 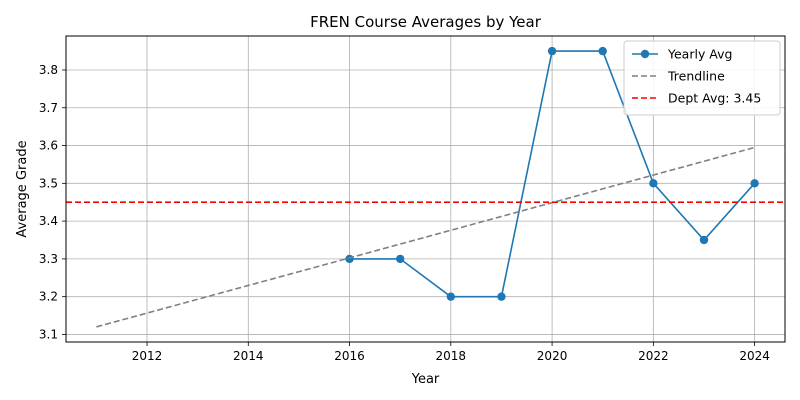 I want to click on x-tick-label: 2016, so click(x=349, y=356).